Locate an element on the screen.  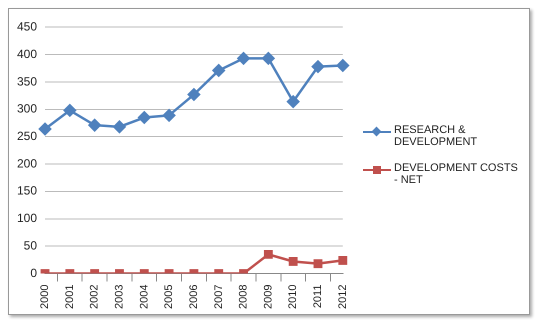
y-tick-label: 250 is located at coordinates (27, 135).